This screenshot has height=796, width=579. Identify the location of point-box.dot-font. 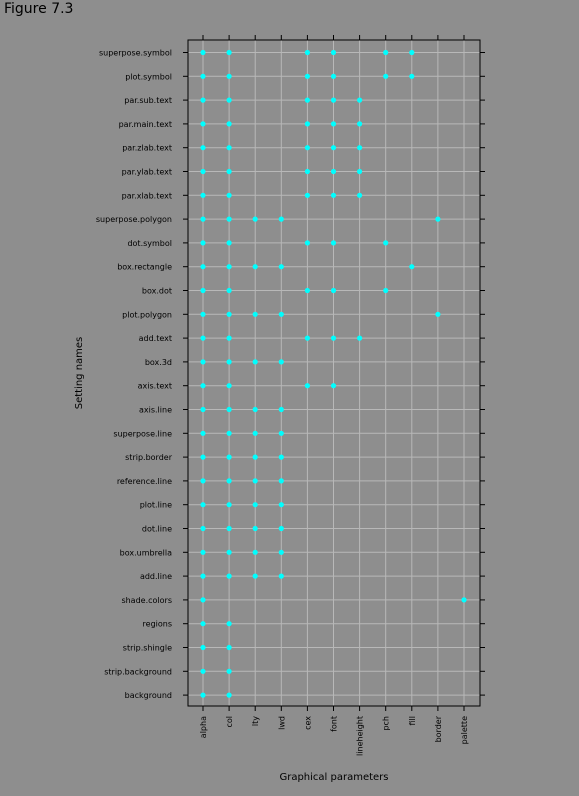
(333, 290).